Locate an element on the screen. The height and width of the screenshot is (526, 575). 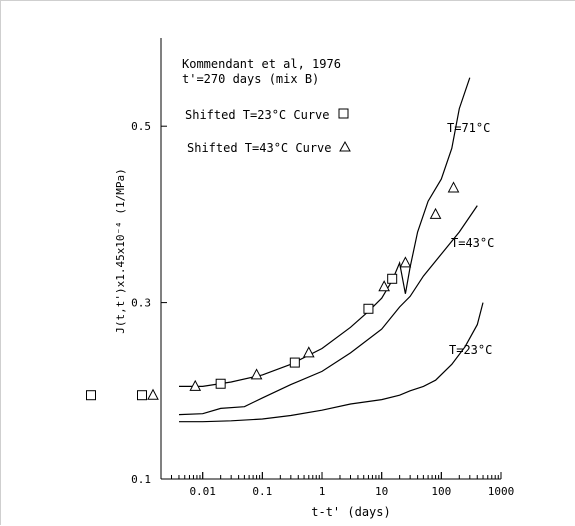
chart-title: Kommendant et al, 1976 is located at coordinates (261, 64).